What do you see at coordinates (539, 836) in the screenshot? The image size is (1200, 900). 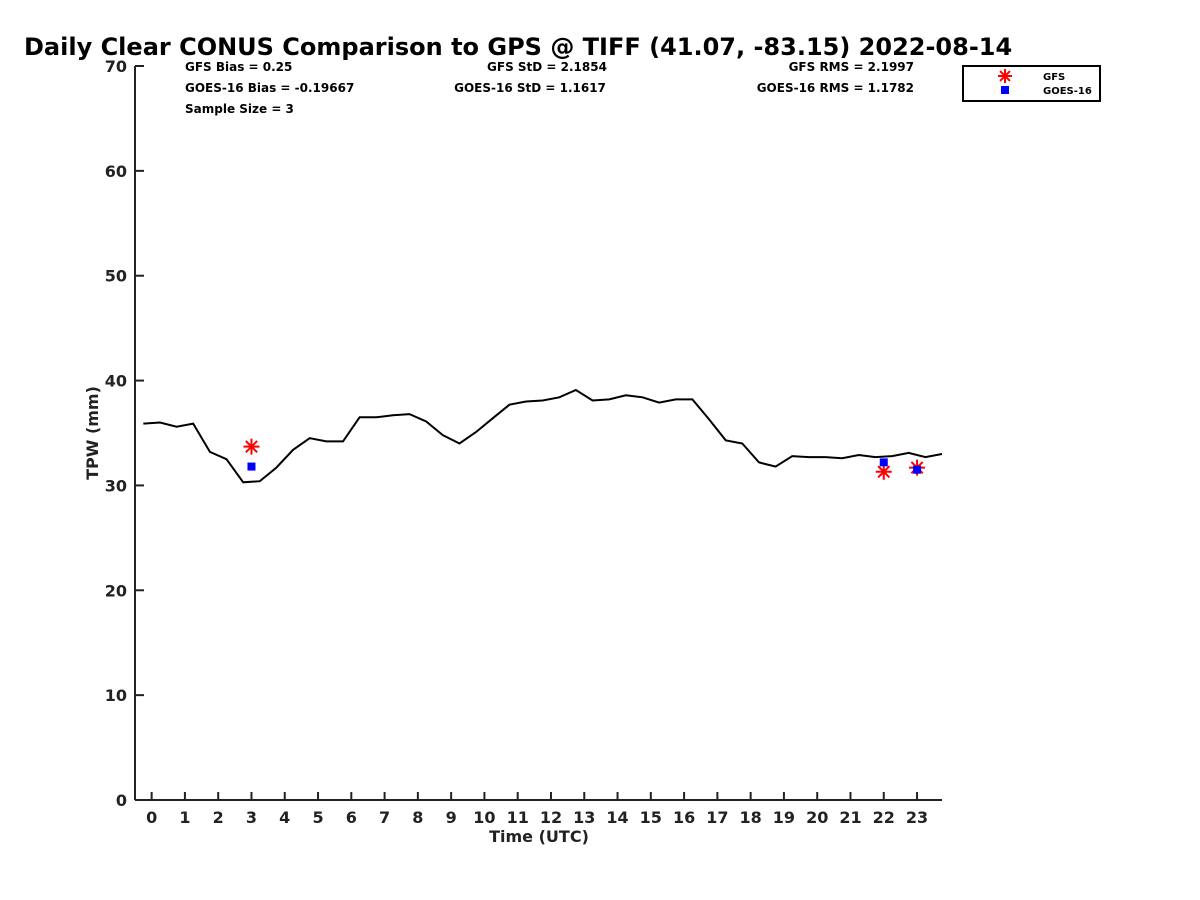 I see `x-axis-label: Time (UTC)` at bounding box center [539, 836].